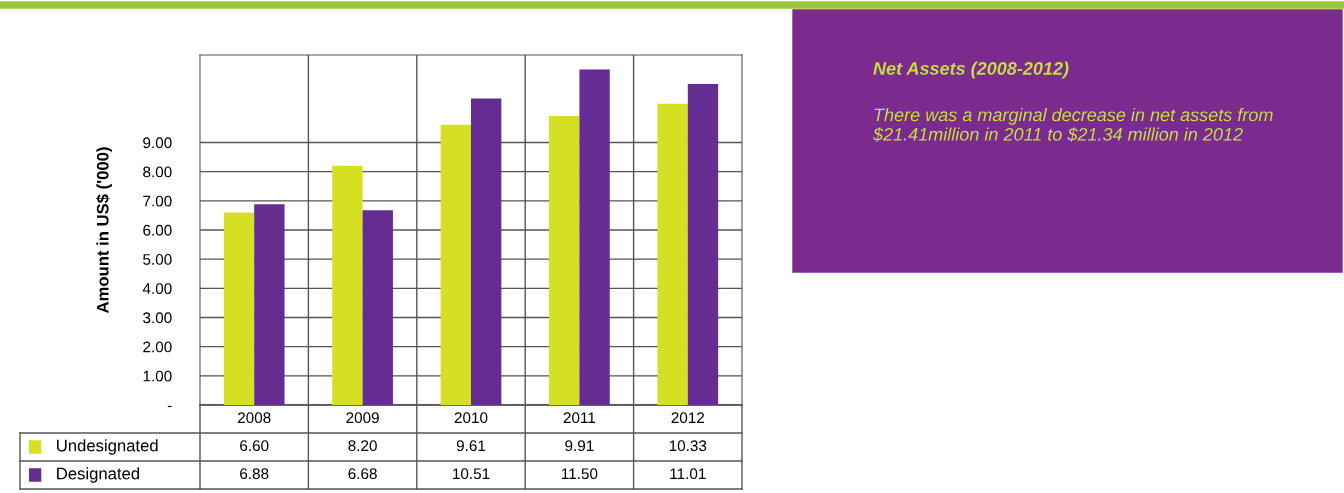 The height and width of the screenshot is (493, 1344). Describe the element at coordinates (254, 418) in the screenshot. I see `x-tick-label: 2008` at that location.